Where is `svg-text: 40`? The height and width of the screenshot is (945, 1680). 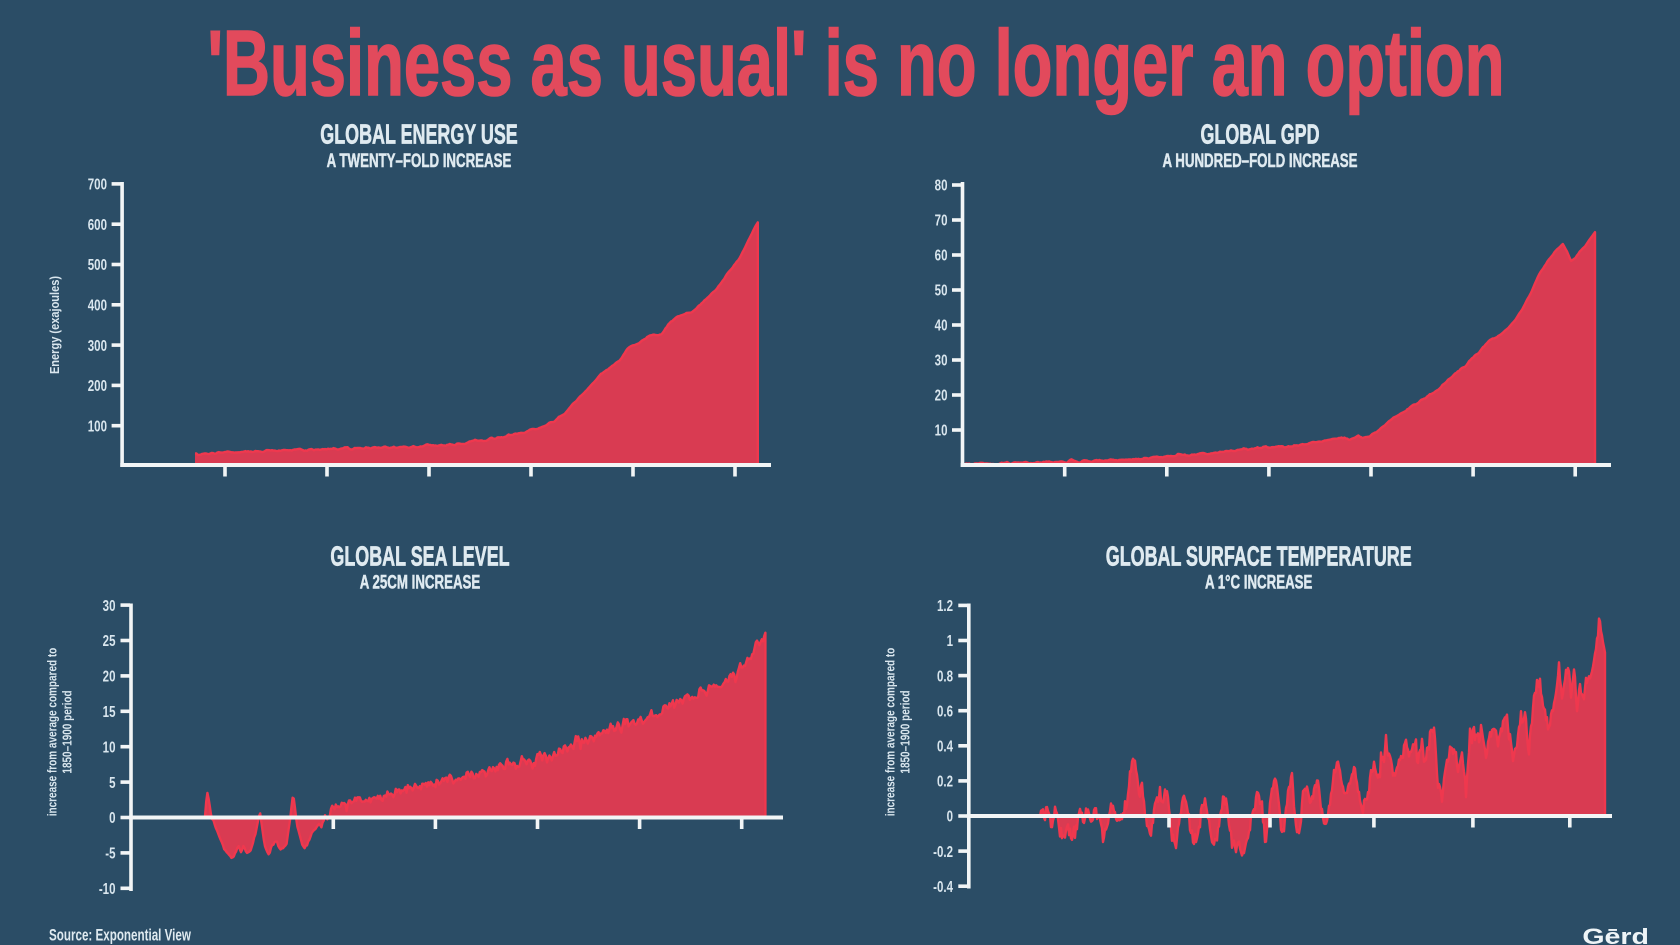 svg-text: 40 is located at coordinates (941, 325).